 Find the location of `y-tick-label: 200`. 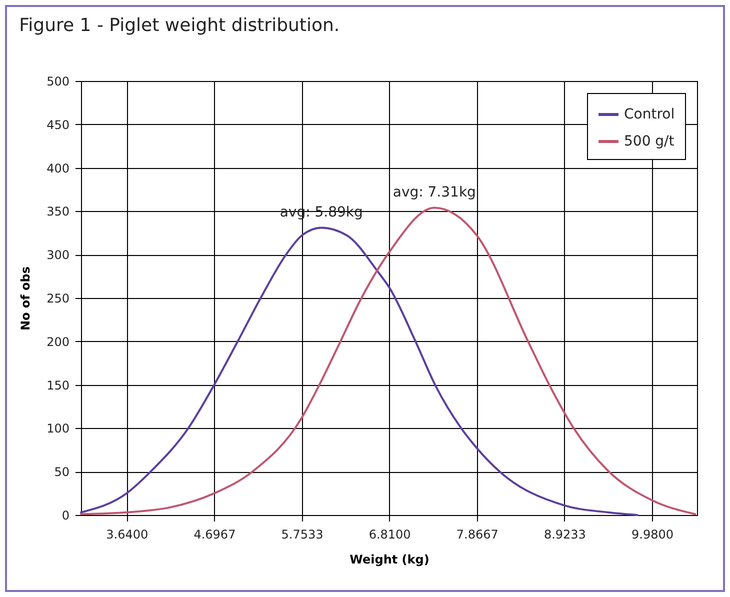

y-tick-label: 200 is located at coordinates (58, 341).